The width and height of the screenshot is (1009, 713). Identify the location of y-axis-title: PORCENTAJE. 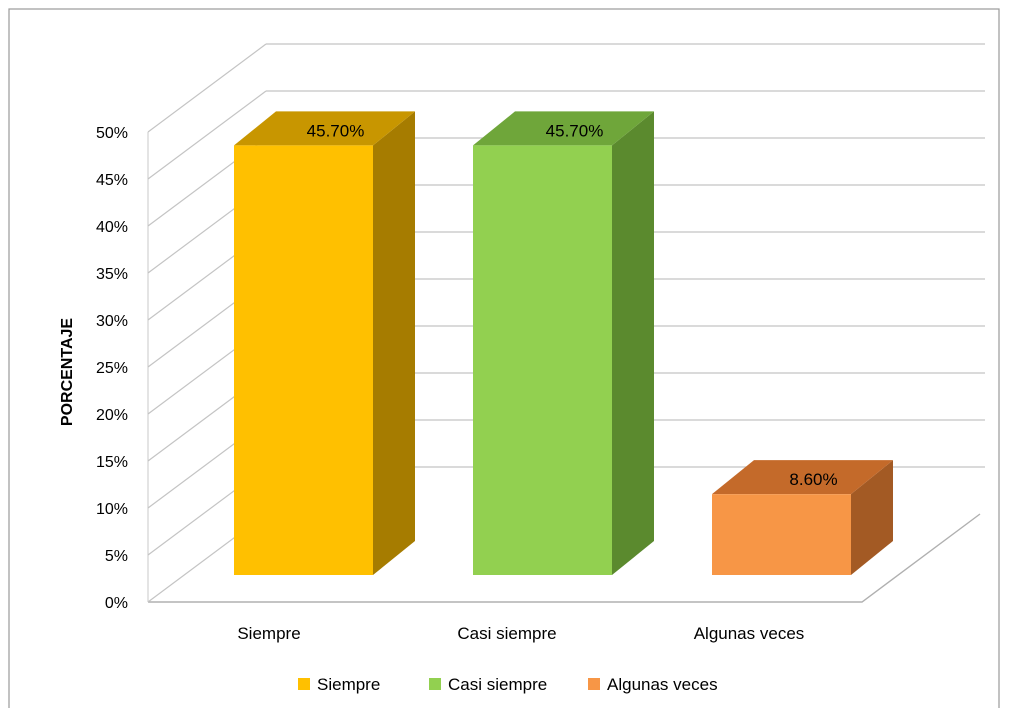
(67, 372).